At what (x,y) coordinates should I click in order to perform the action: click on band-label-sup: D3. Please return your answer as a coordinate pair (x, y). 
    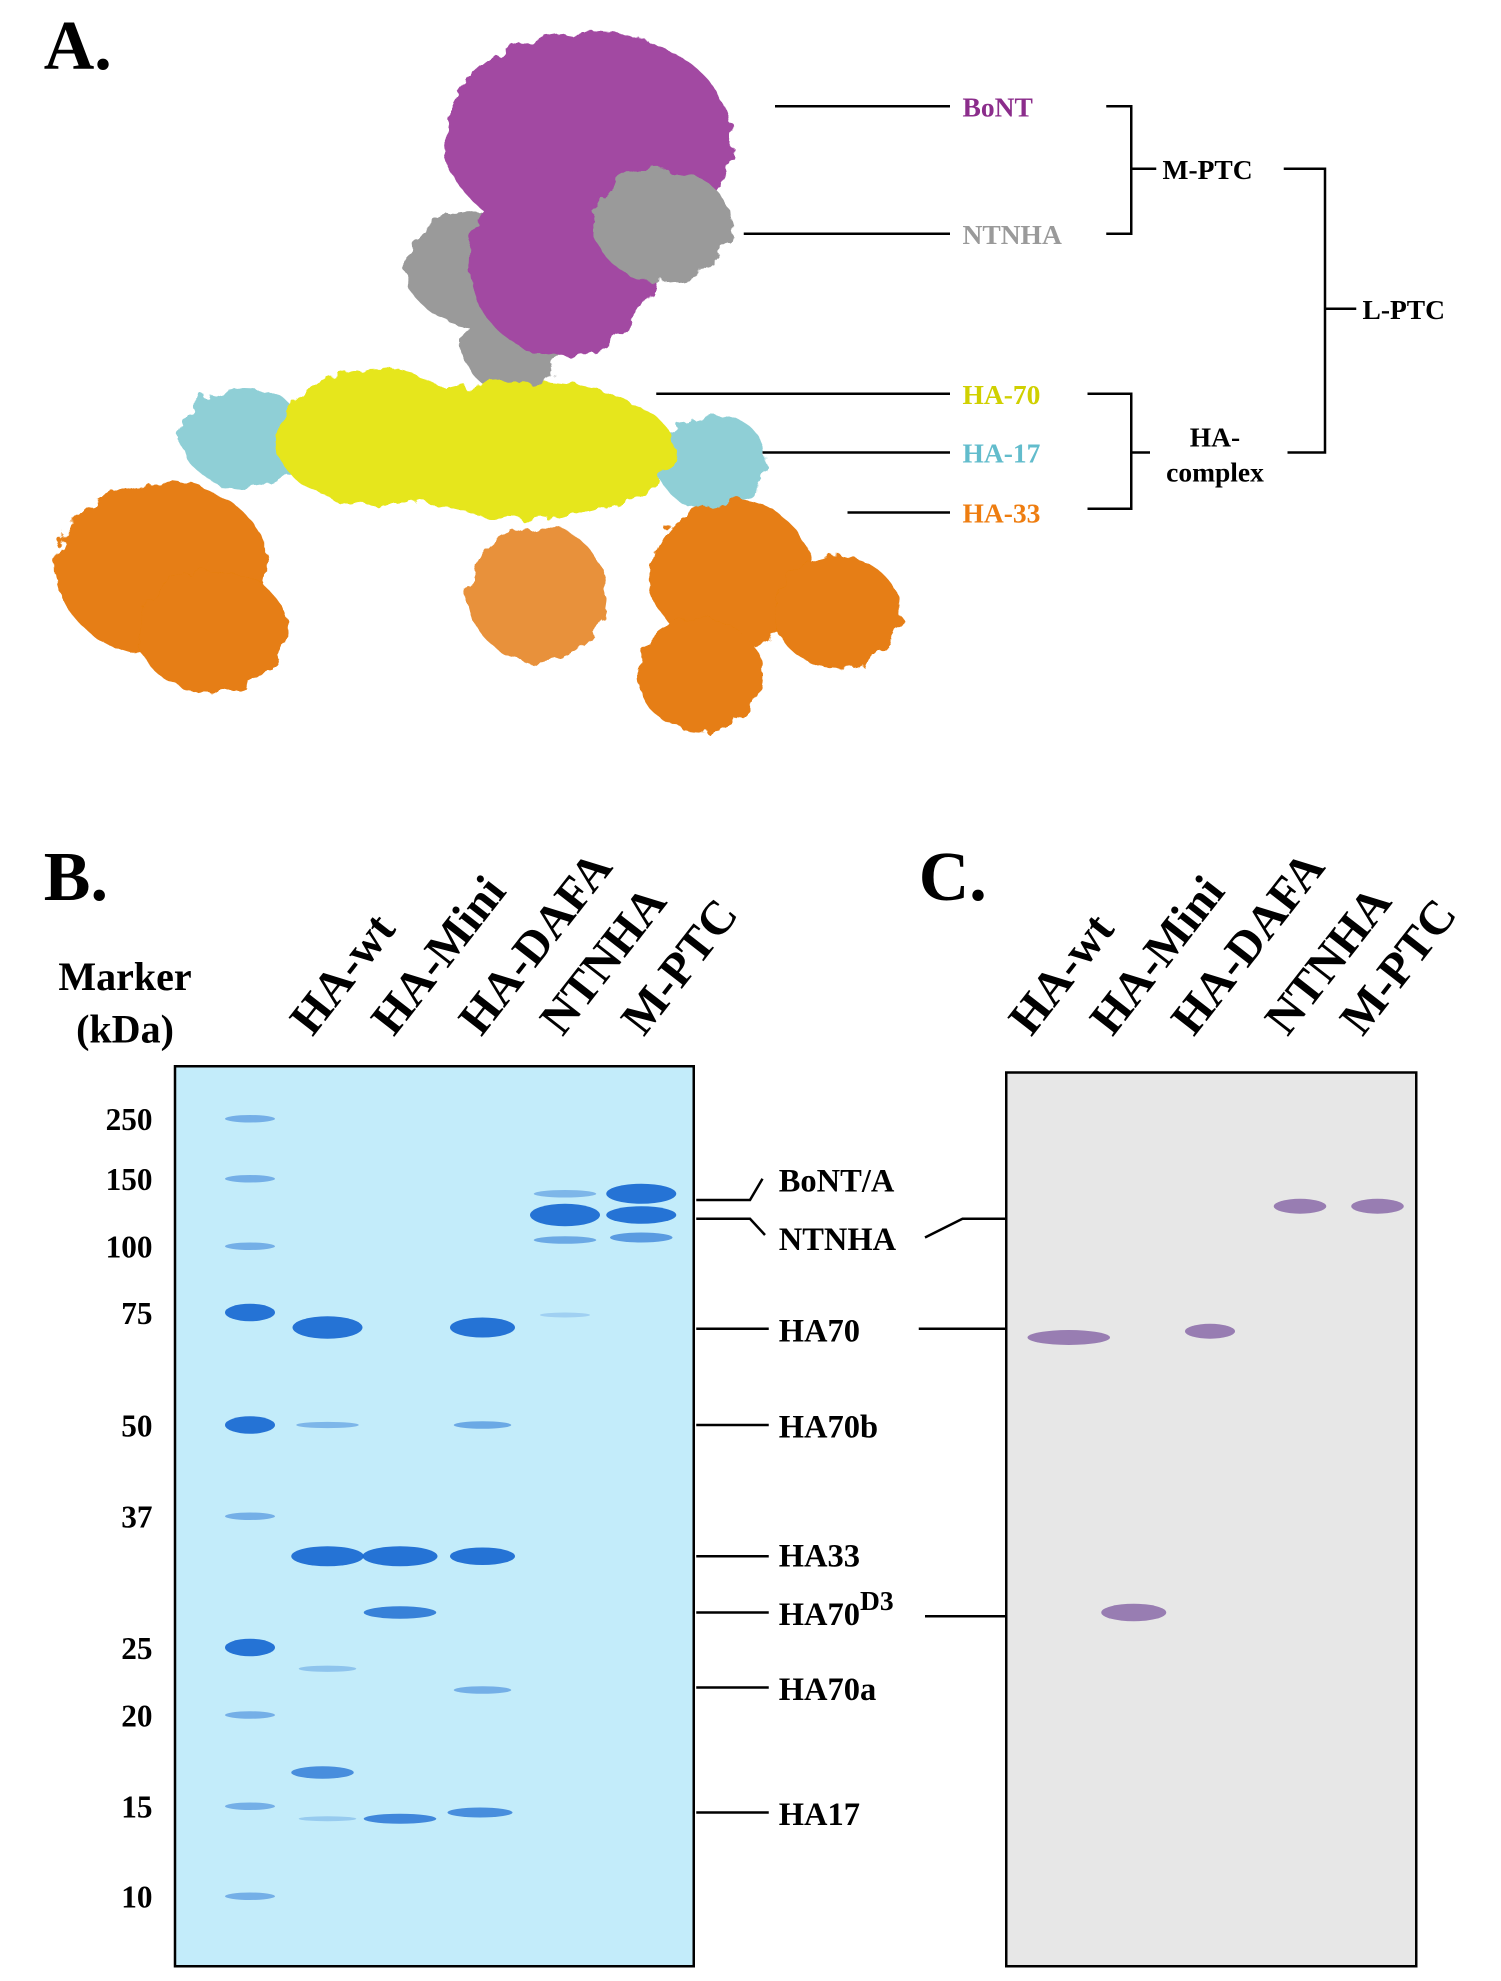
    Looking at the image, I should click on (877, 1600).